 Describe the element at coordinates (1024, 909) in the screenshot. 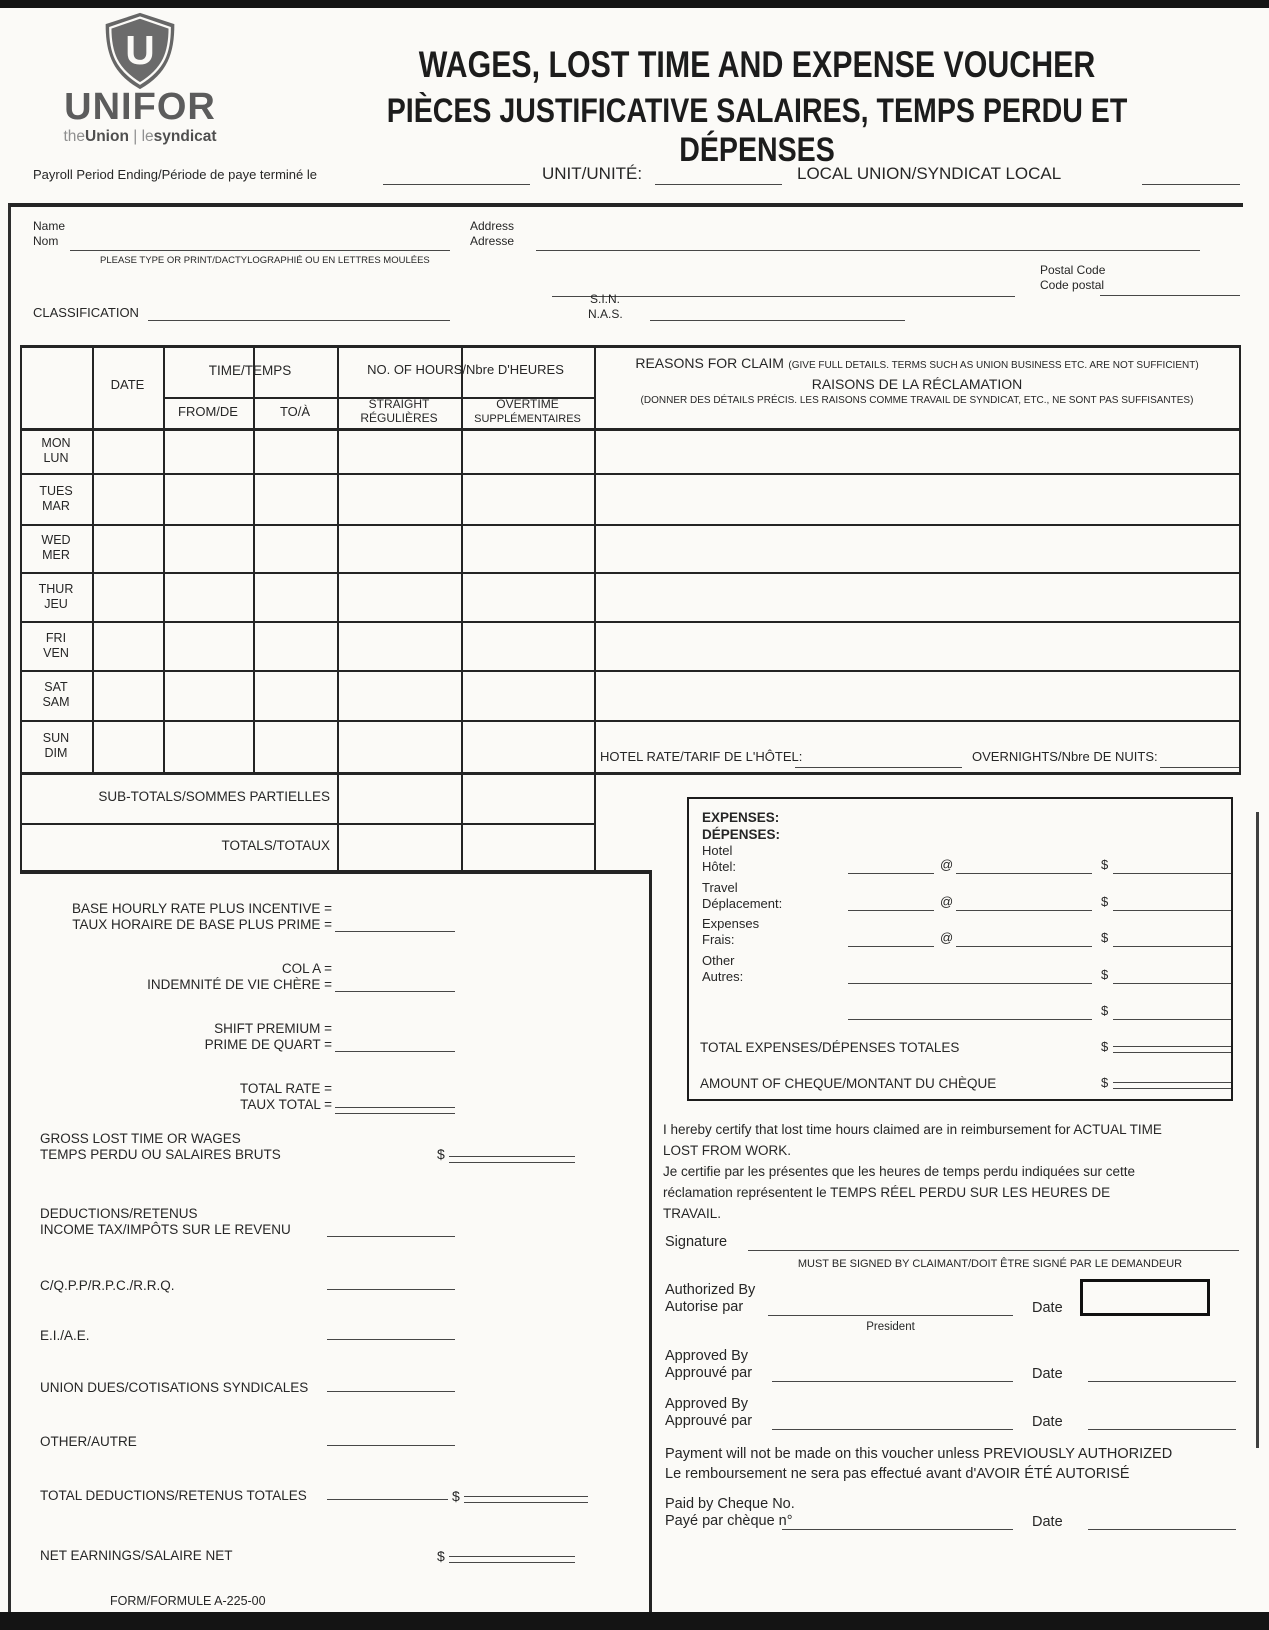

I see `travel-unit-rate-field` at that location.